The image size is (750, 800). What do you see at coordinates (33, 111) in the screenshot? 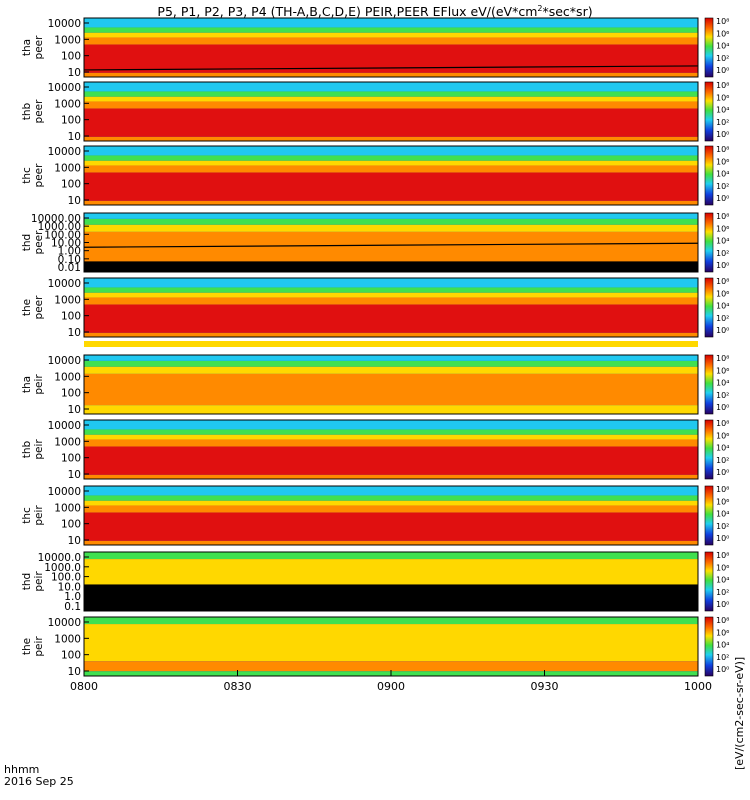
I see `panel-label: thbpeer` at bounding box center [33, 111].